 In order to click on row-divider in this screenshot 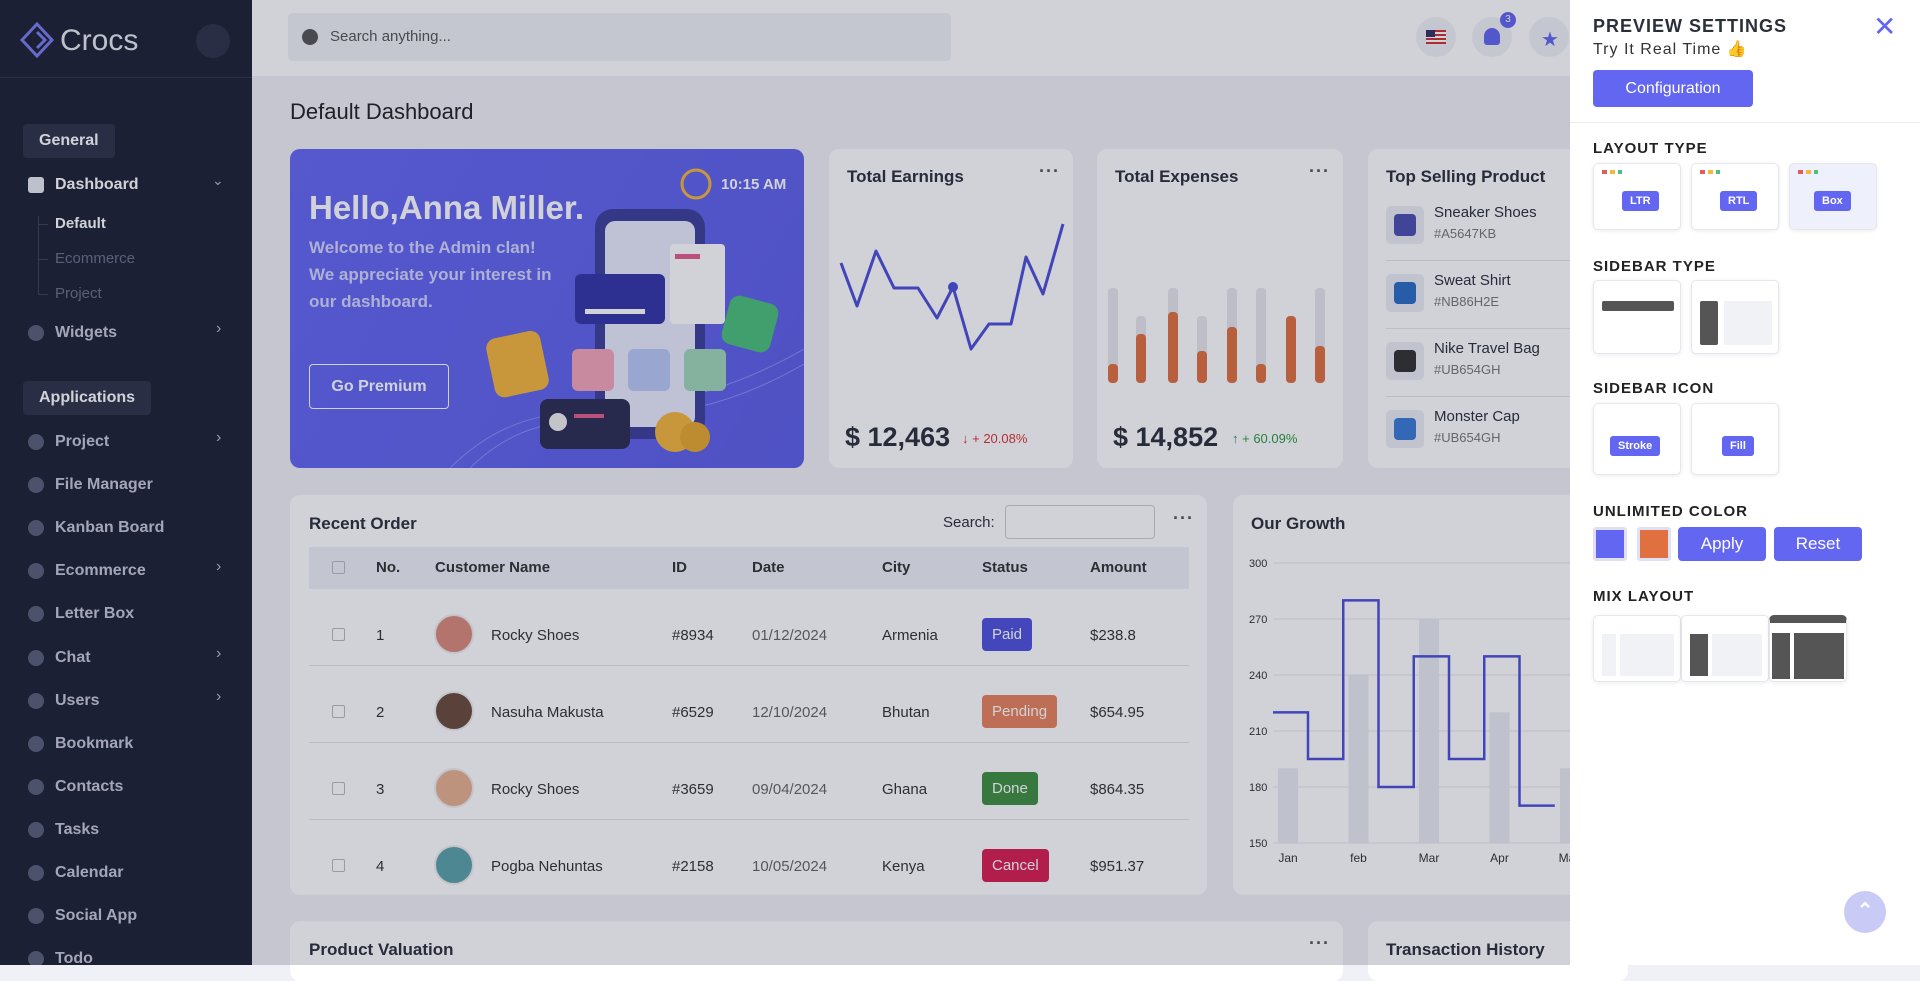, I will do `click(749, 819)`.